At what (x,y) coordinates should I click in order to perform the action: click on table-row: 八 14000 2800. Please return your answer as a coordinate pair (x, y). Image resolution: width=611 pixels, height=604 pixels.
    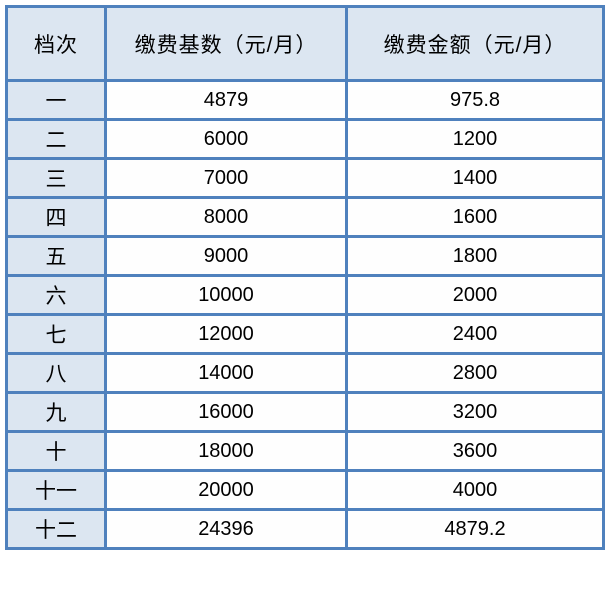
    Looking at the image, I should click on (305, 373).